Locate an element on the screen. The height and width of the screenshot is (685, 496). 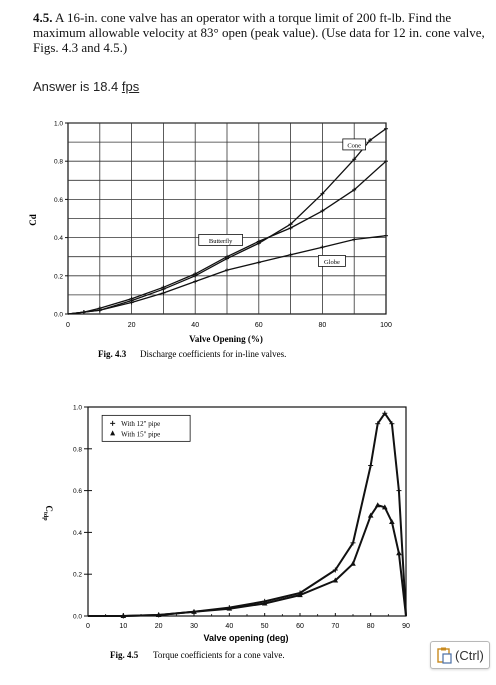
fig-4-3-y-tick-label: 0.2 is located at coordinates (58, 276).